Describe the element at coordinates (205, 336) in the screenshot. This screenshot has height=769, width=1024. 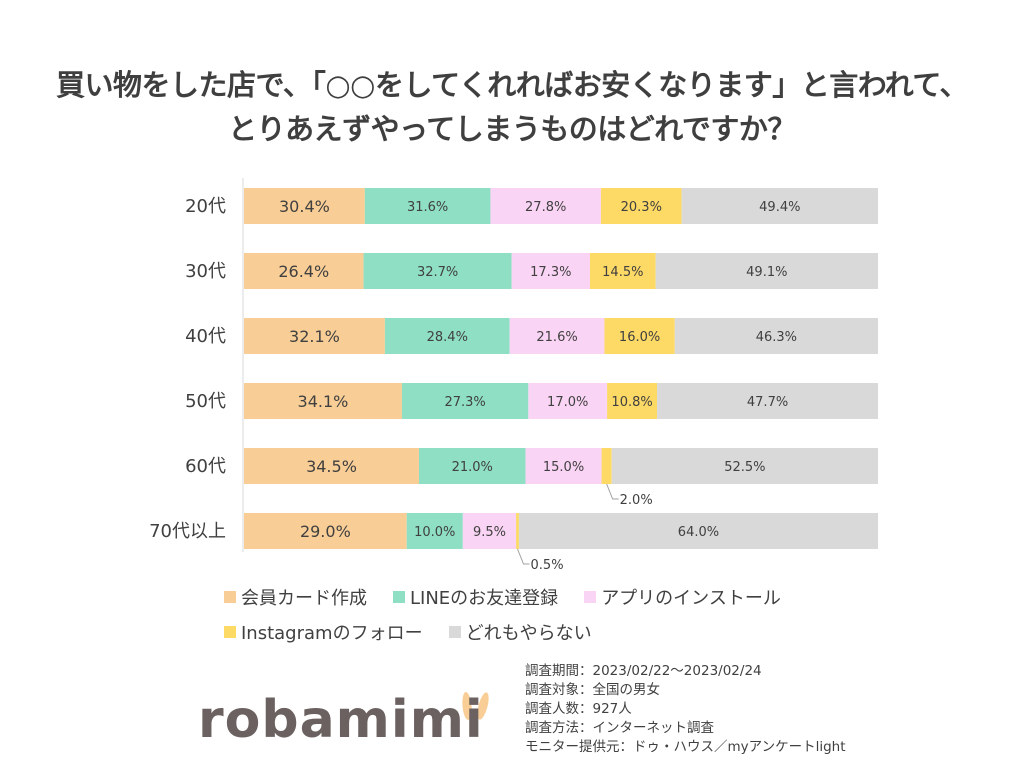
I see `category-label: 40代` at that location.